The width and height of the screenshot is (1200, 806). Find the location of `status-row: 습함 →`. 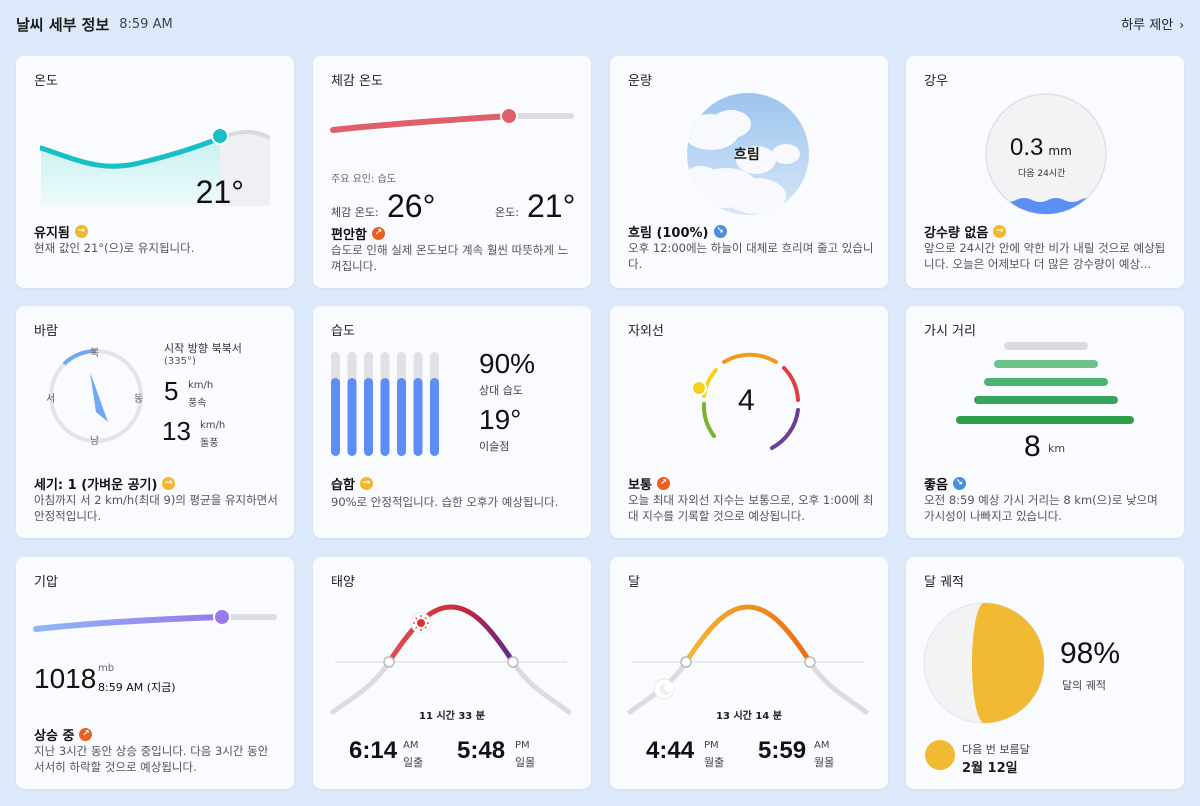

status-row: 습함 → is located at coordinates (352, 483).